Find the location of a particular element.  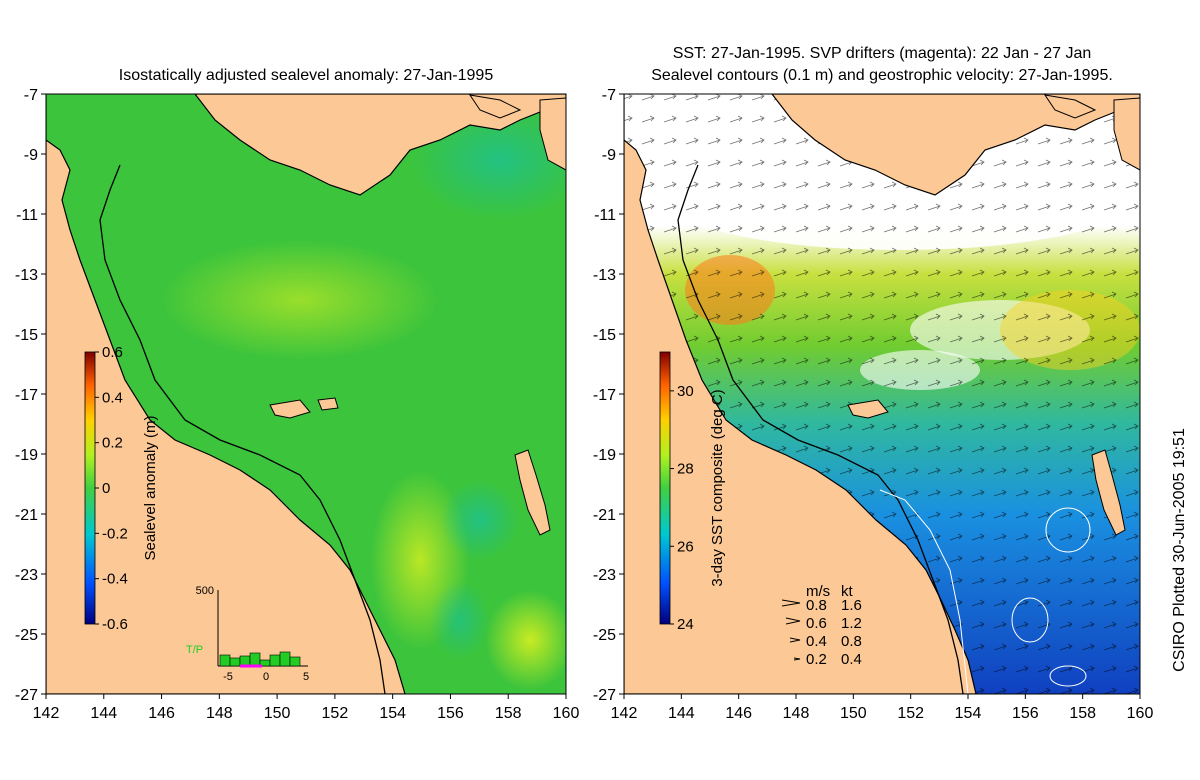

left-lon-axis: 142 144 146 148 150 152 154 156 158 160 is located at coordinates (306, 708).